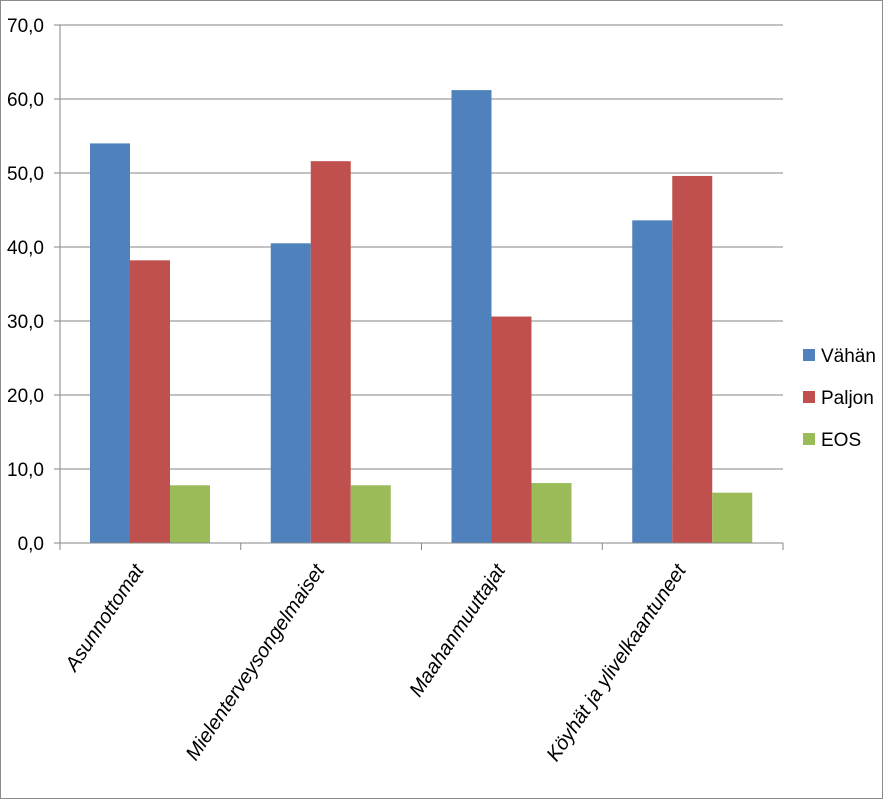 The image size is (883, 799). I want to click on legend: Vähän Paljon EOS, so click(839, 398).